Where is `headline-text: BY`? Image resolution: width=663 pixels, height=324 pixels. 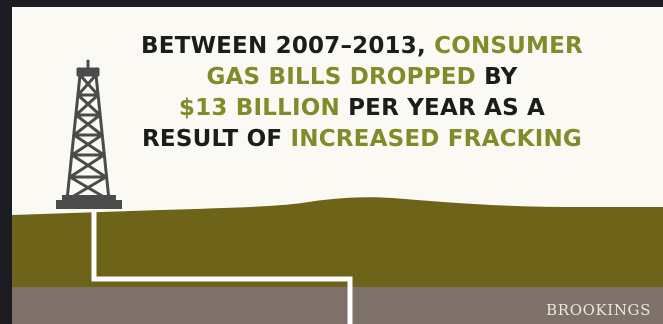
headline-text: BY is located at coordinates (496, 77).